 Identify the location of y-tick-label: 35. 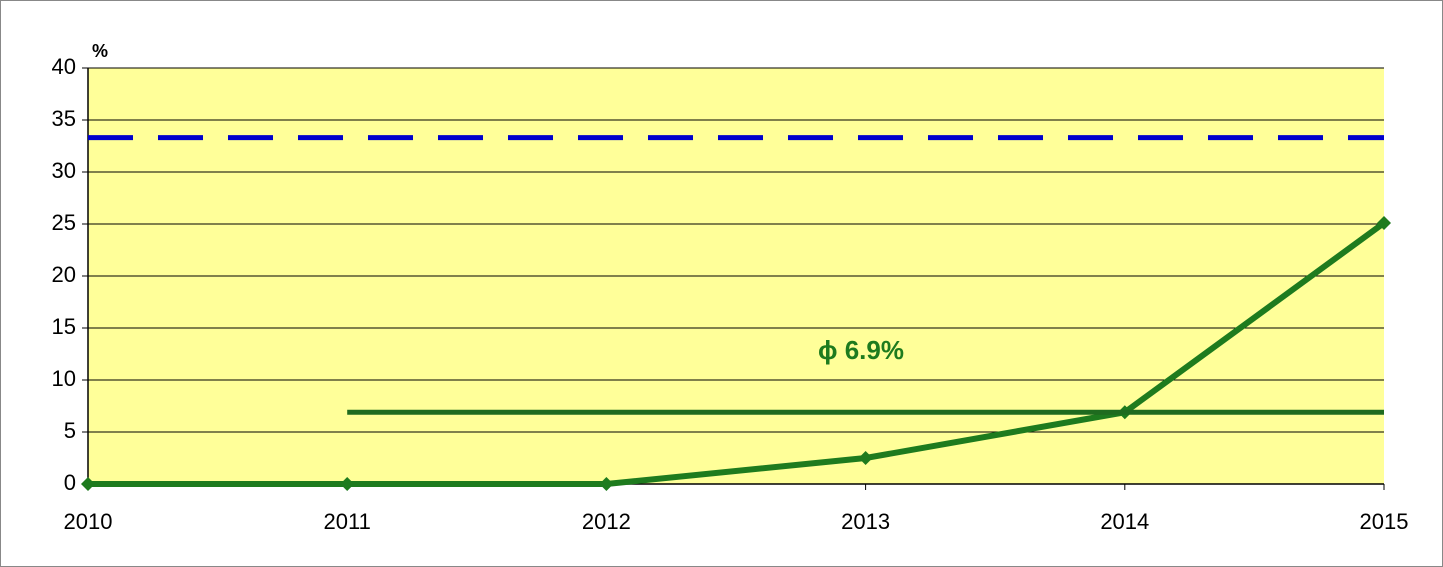
(64, 118).